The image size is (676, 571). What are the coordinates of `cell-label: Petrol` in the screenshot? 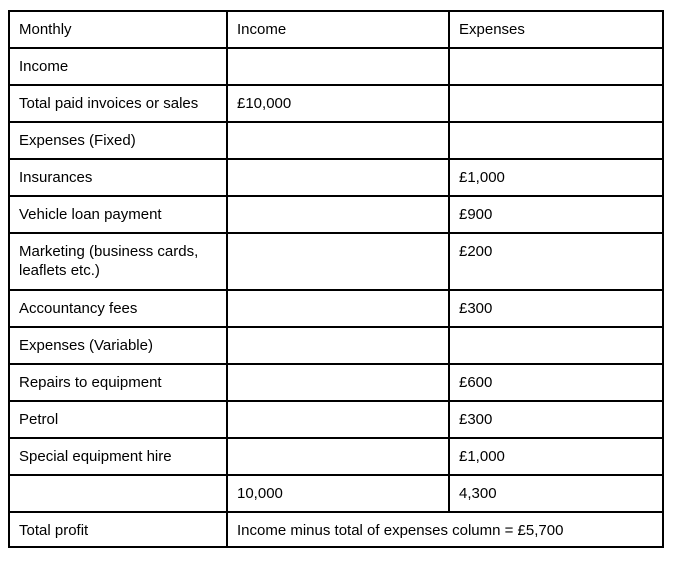 It's located at (118, 419).